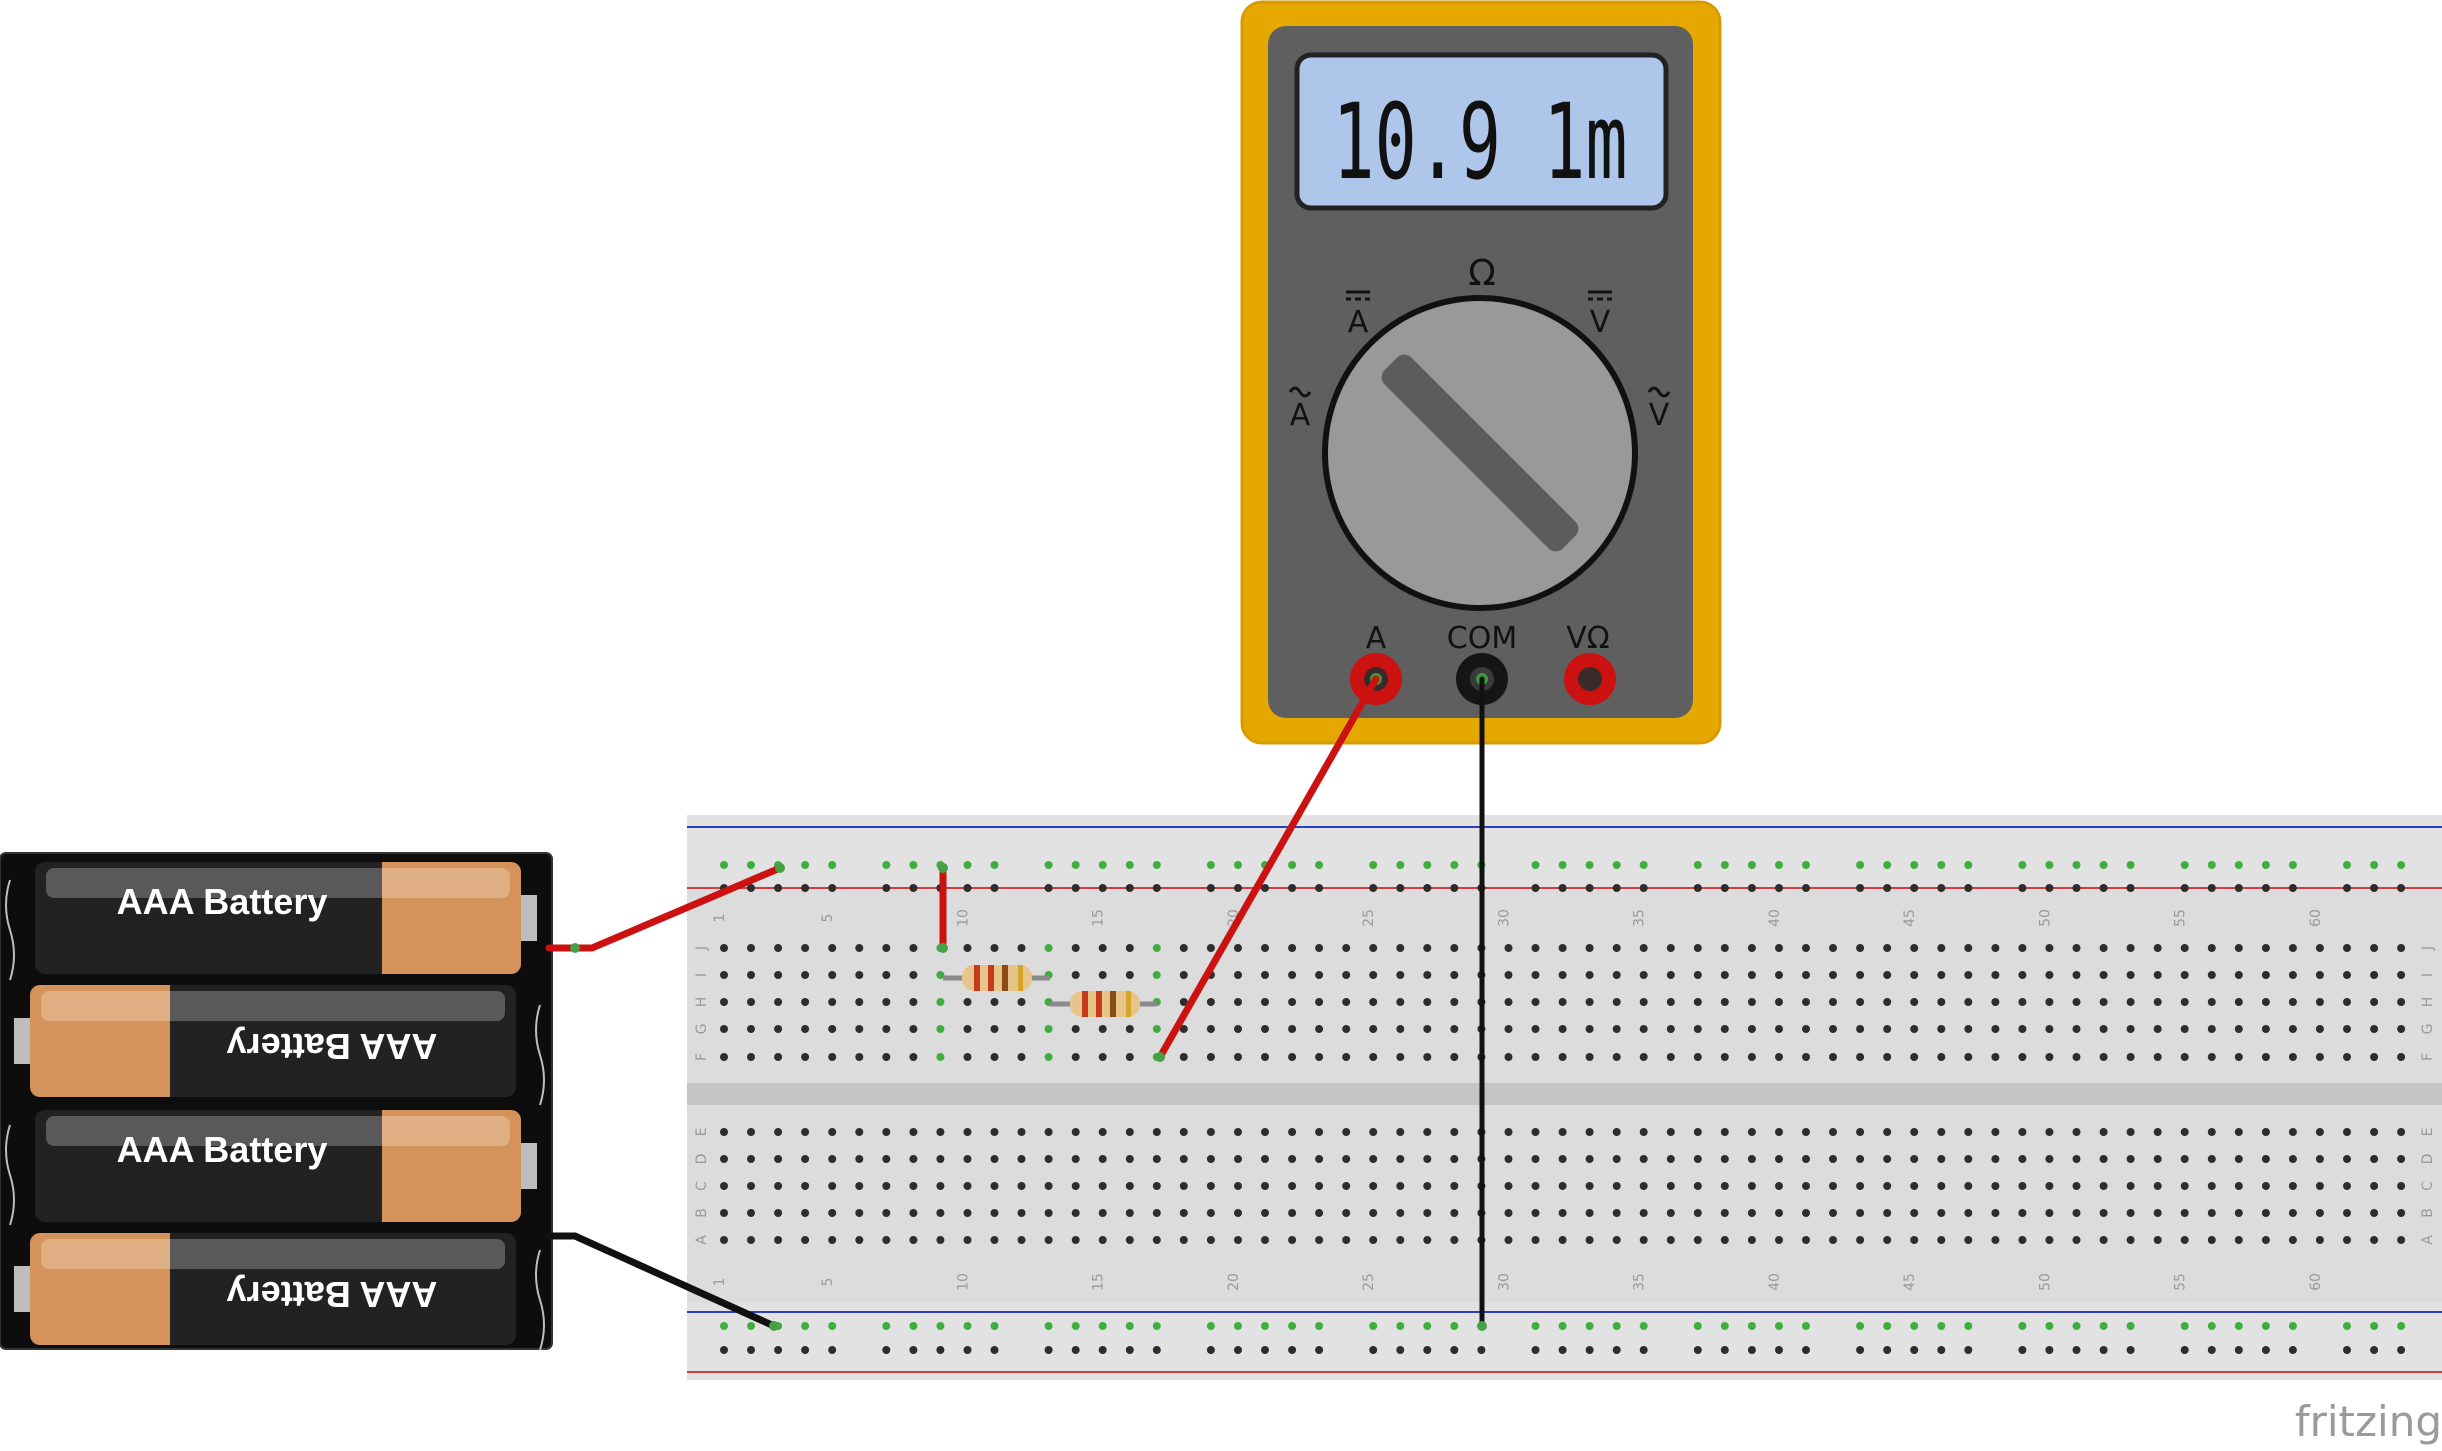 The height and width of the screenshot is (1451, 2442). Describe the element at coordinates (1590, 679) in the screenshot. I see `port-volt-ohm` at that location.